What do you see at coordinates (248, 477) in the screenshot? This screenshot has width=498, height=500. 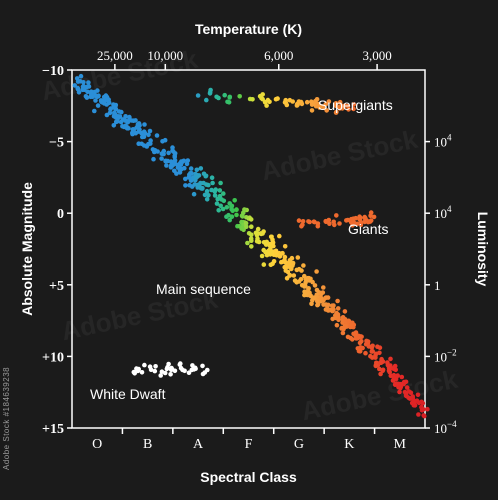 I see `x-axis-label: Spectral Class` at bounding box center [248, 477].